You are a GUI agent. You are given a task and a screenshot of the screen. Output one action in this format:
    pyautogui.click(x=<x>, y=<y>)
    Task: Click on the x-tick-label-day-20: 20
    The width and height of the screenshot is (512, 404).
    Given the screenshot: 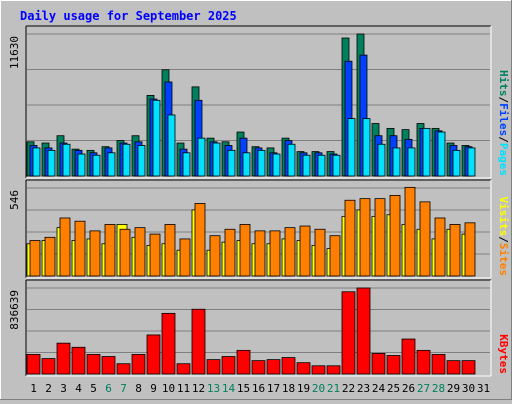 What is the action you would take?
    pyautogui.click(x=318, y=388)
    